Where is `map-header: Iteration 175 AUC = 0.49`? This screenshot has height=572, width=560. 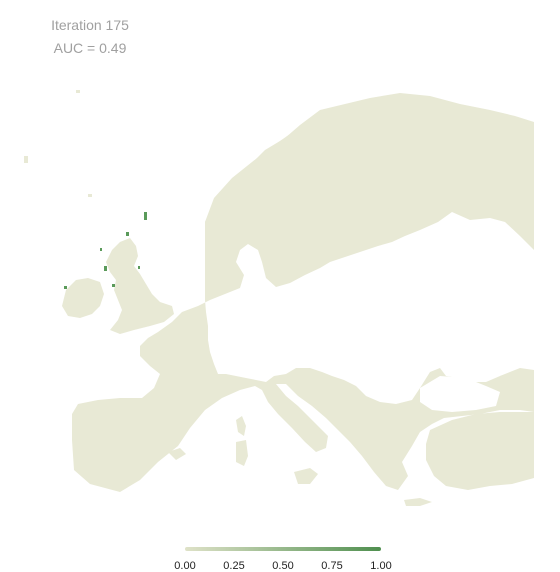 map-header: Iteration 175 AUC = 0.49 is located at coordinates (90, 37).